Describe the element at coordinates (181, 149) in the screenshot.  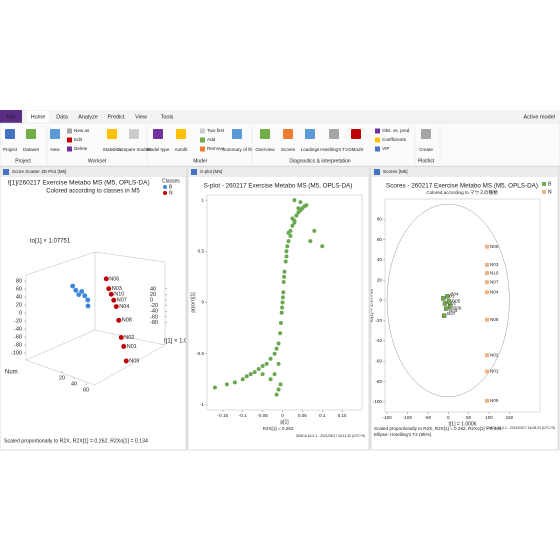
I see `ribbon-button: Autofit` at that location.